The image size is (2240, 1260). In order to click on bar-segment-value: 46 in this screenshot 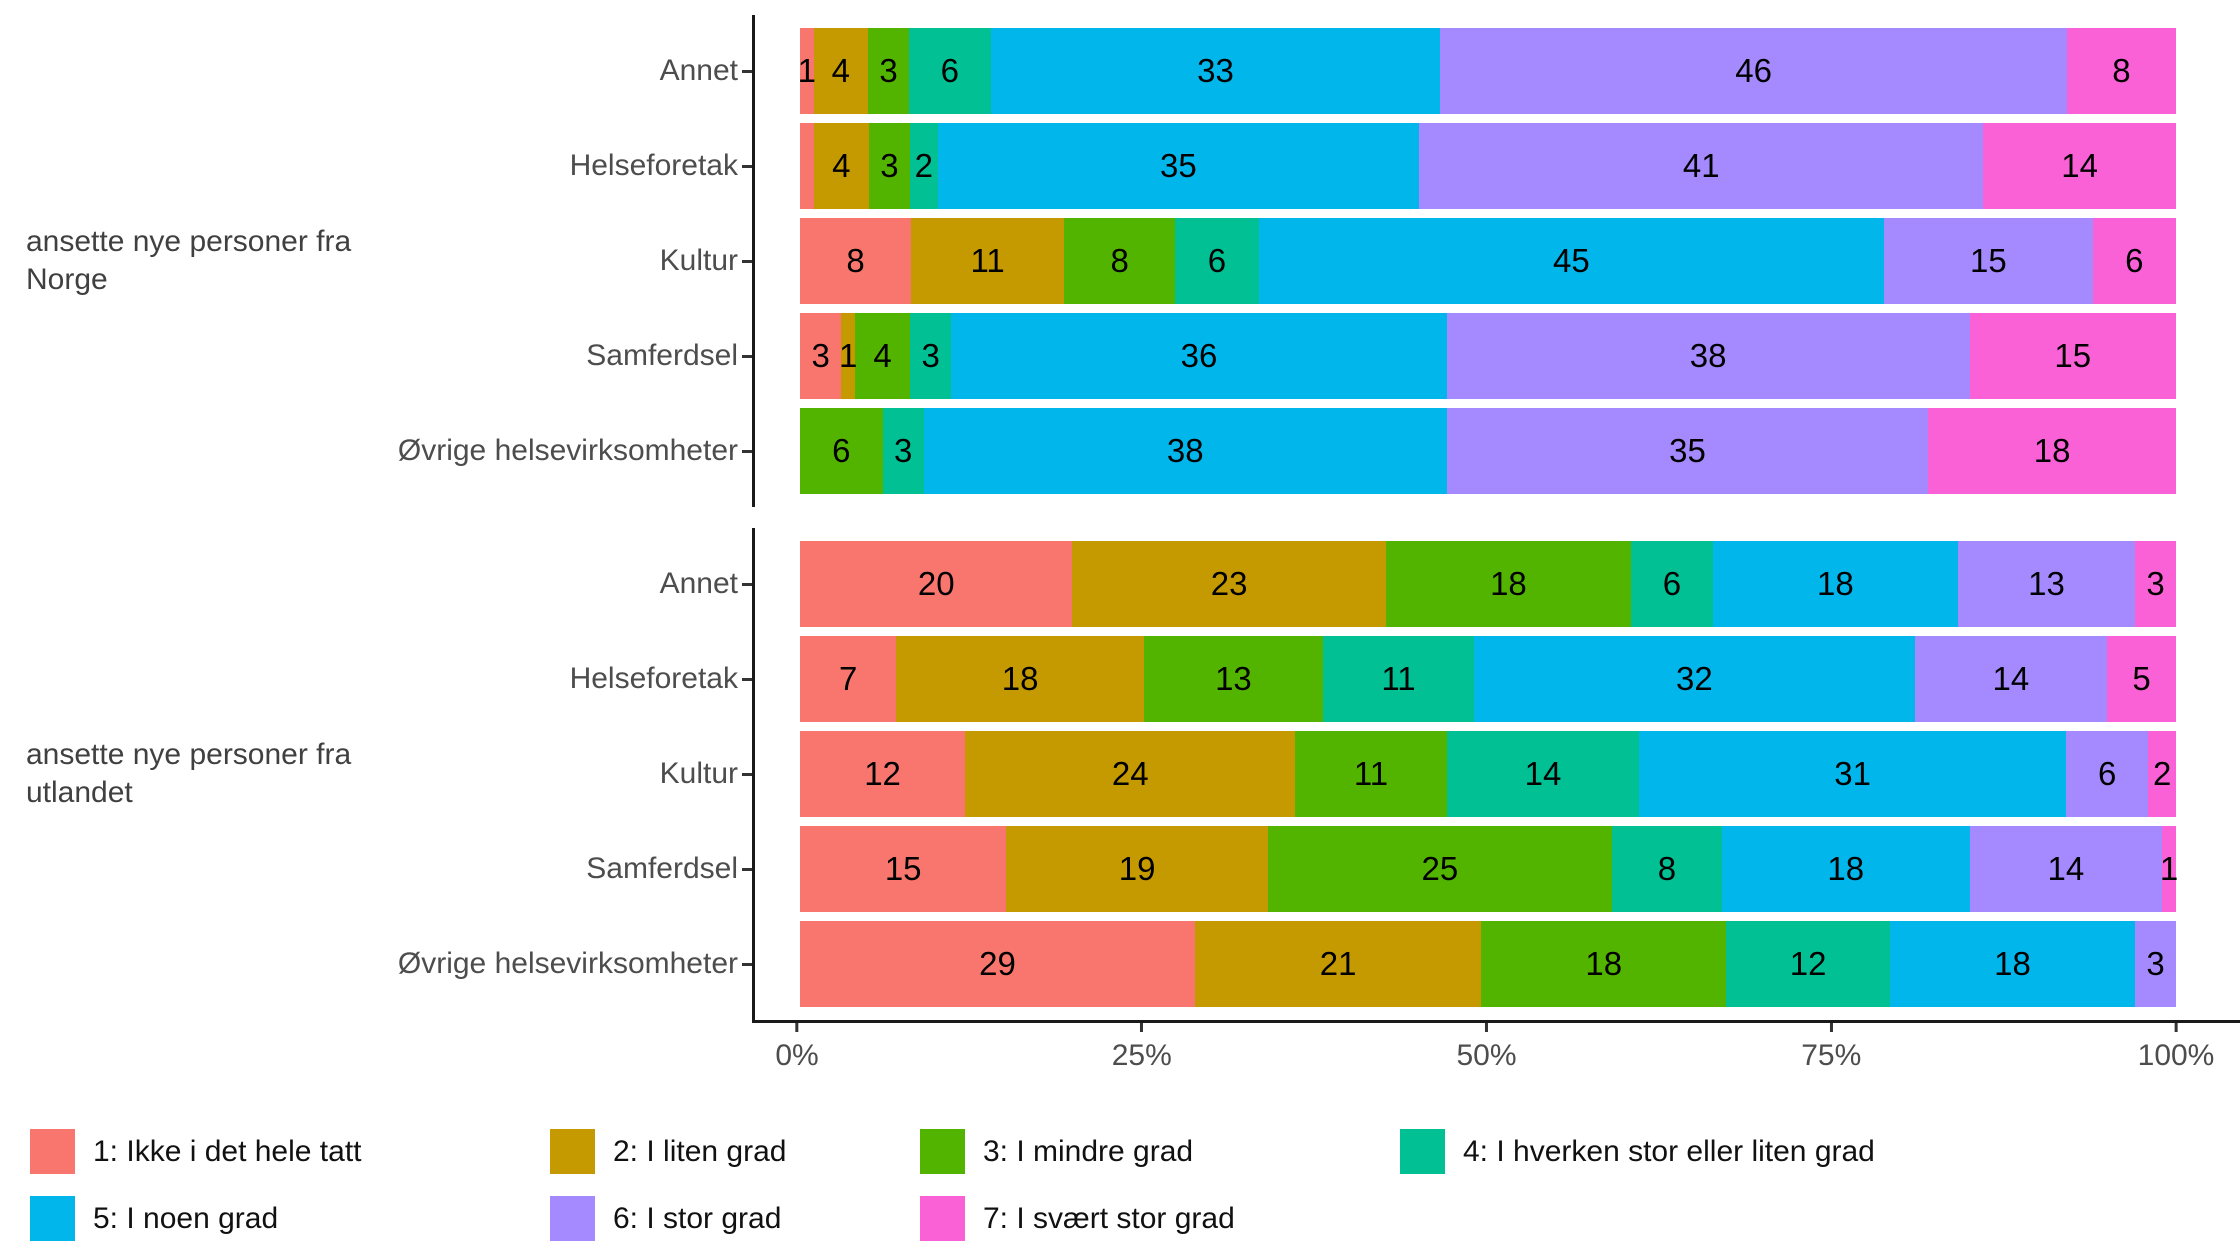, I will do `click(1753, 70)`.